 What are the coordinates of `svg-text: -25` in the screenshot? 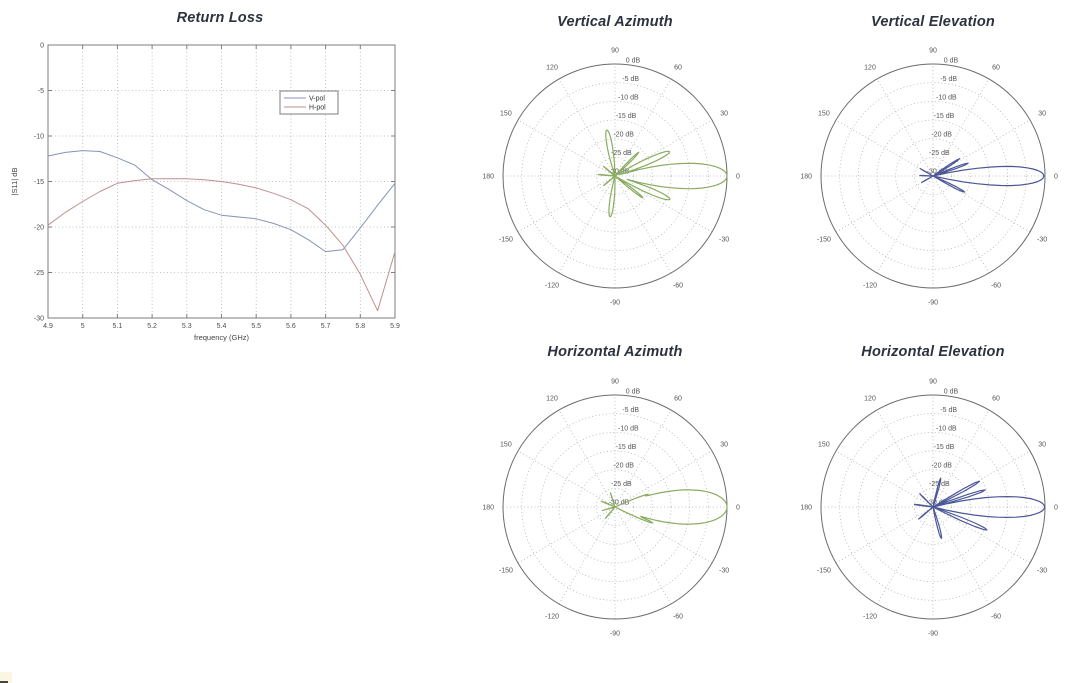 It's located at (39, 273).